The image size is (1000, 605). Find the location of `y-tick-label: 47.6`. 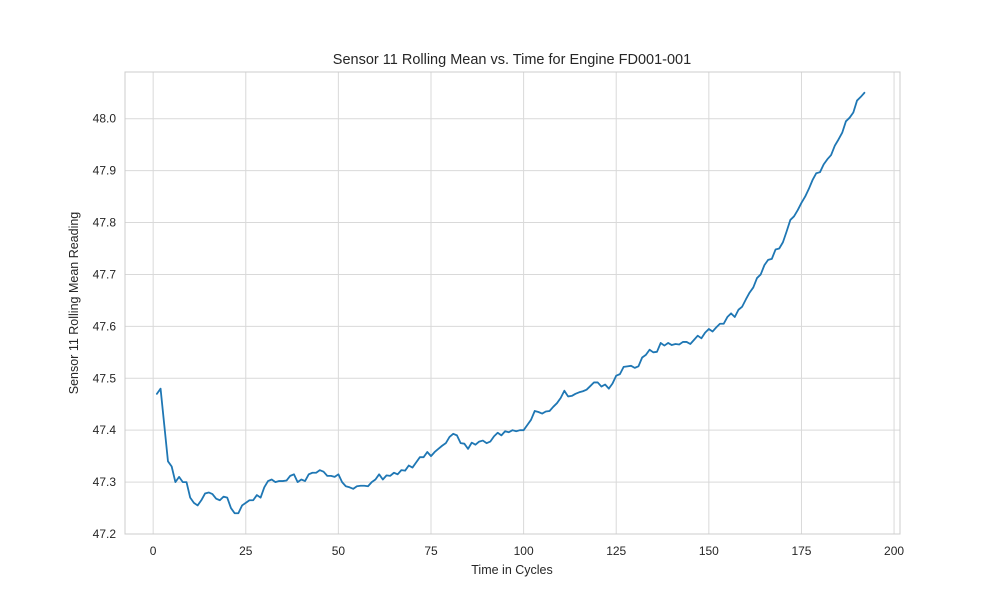

y-tick-label: 47.6 is located at coordinates (105, 326).